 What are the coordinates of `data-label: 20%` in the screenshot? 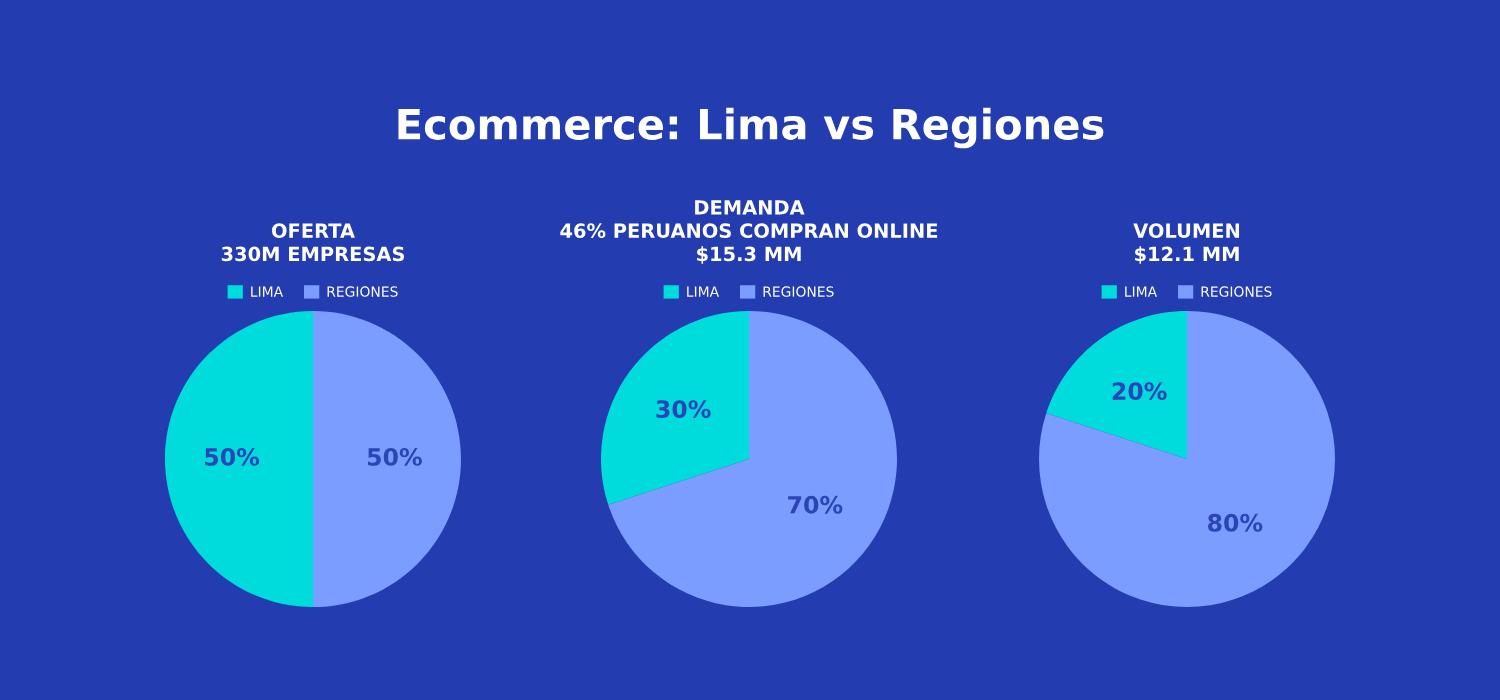 It's located at (1139, 391).